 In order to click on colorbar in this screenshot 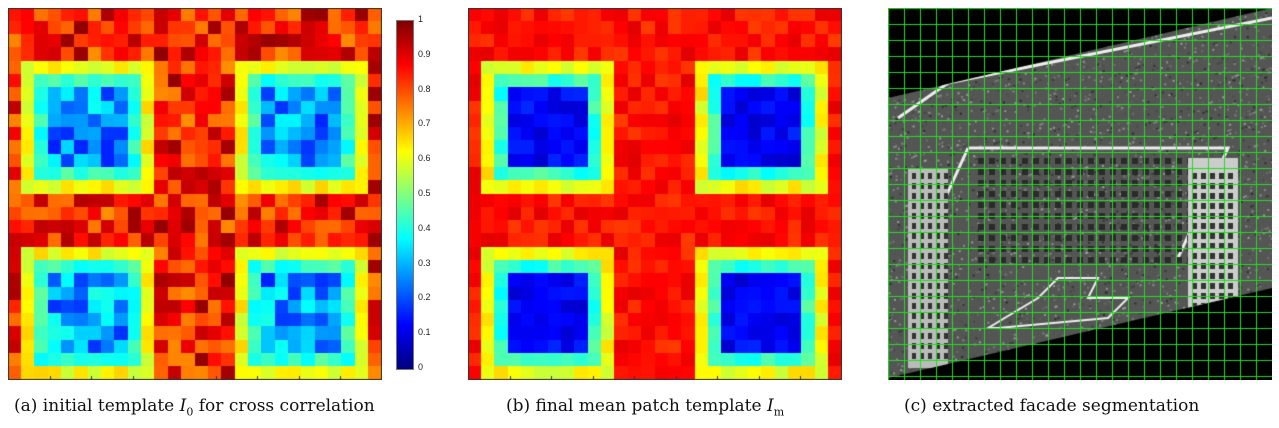, I will do `click(405, 195)`.